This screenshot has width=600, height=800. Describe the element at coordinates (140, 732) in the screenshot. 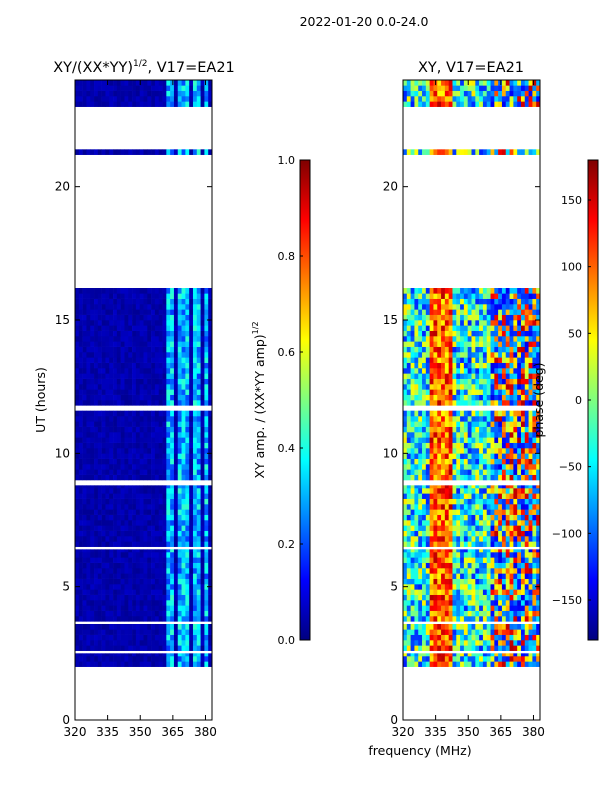

I see `x-tick-label: 350` at that location.